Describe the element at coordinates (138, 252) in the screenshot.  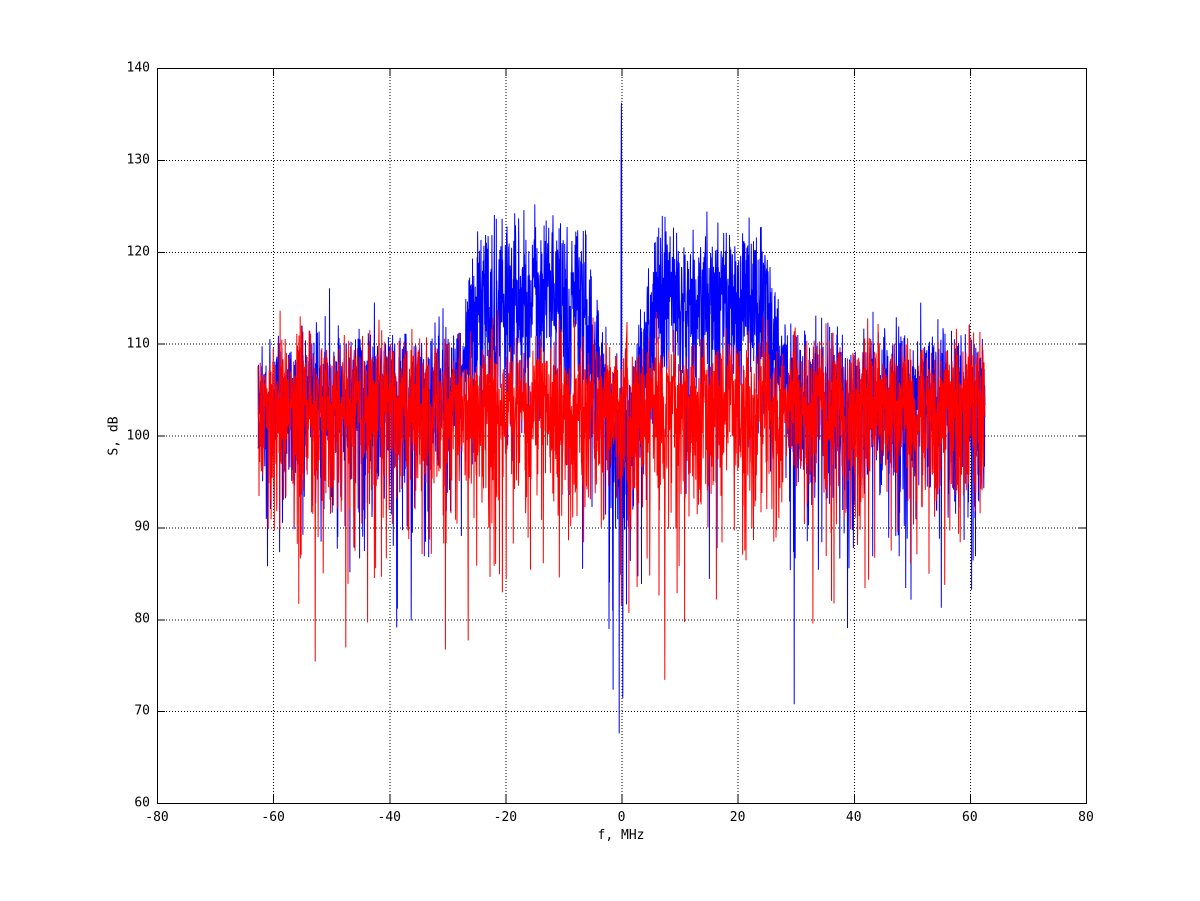
I see `y-tick-label: 120` at that location.